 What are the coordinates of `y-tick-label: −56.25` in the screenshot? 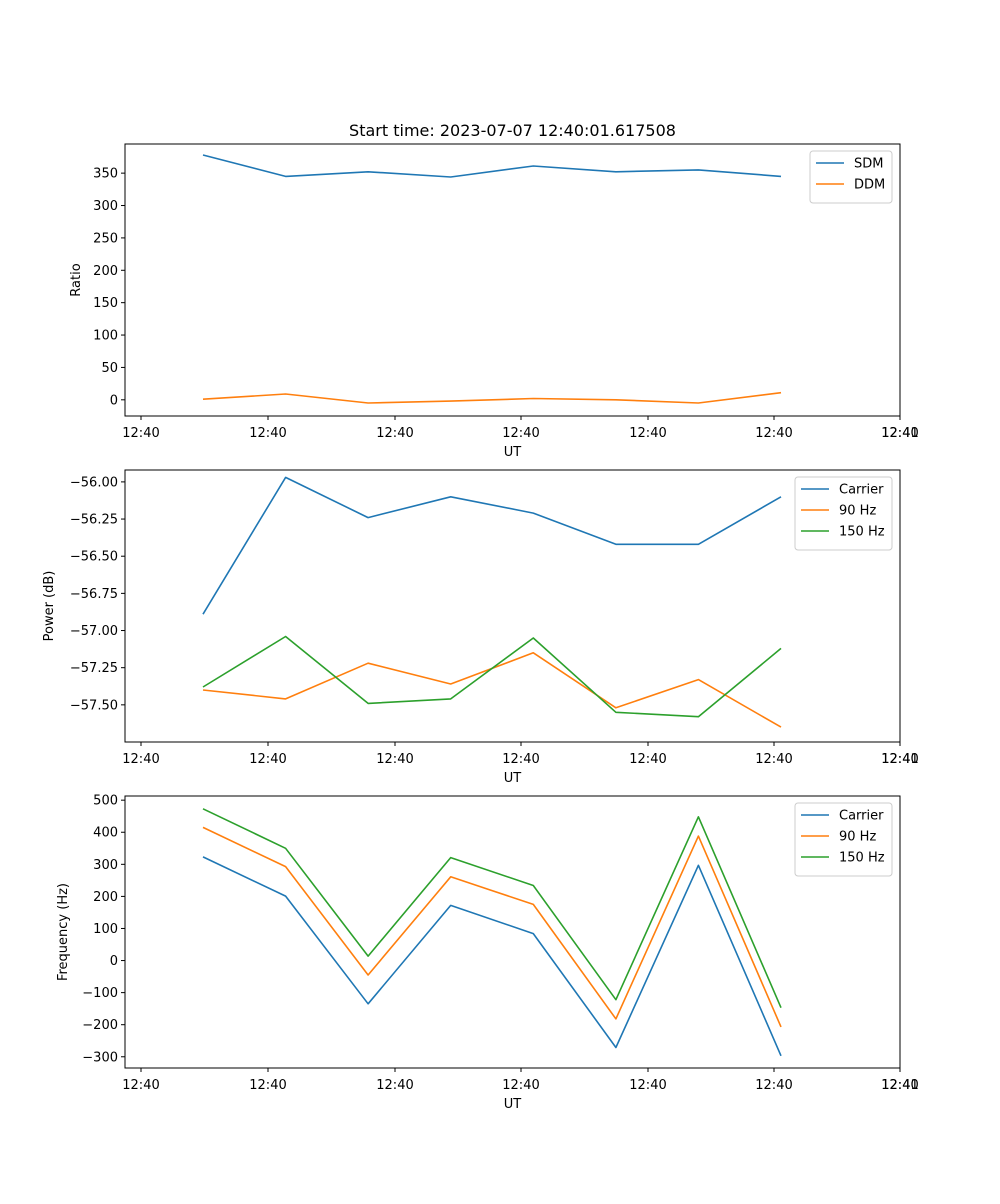 It's located at (94, 520).